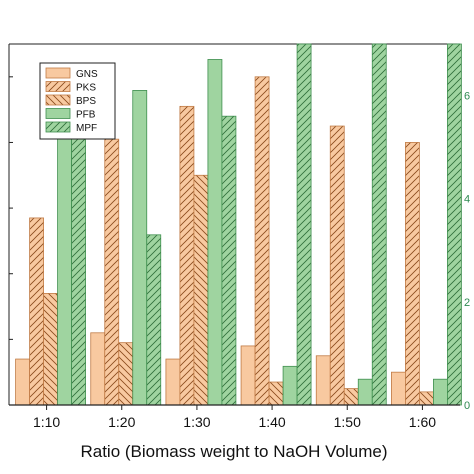 The image size is (474, 474). I want to click on x-tick-label: 1:40, so click(271, 422).